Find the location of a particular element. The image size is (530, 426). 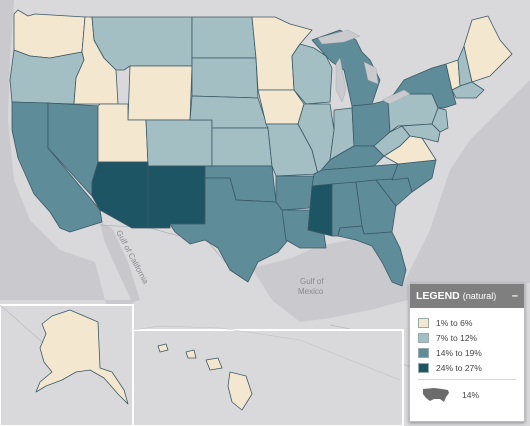

state-kansas is located at coordinates (242, 147).